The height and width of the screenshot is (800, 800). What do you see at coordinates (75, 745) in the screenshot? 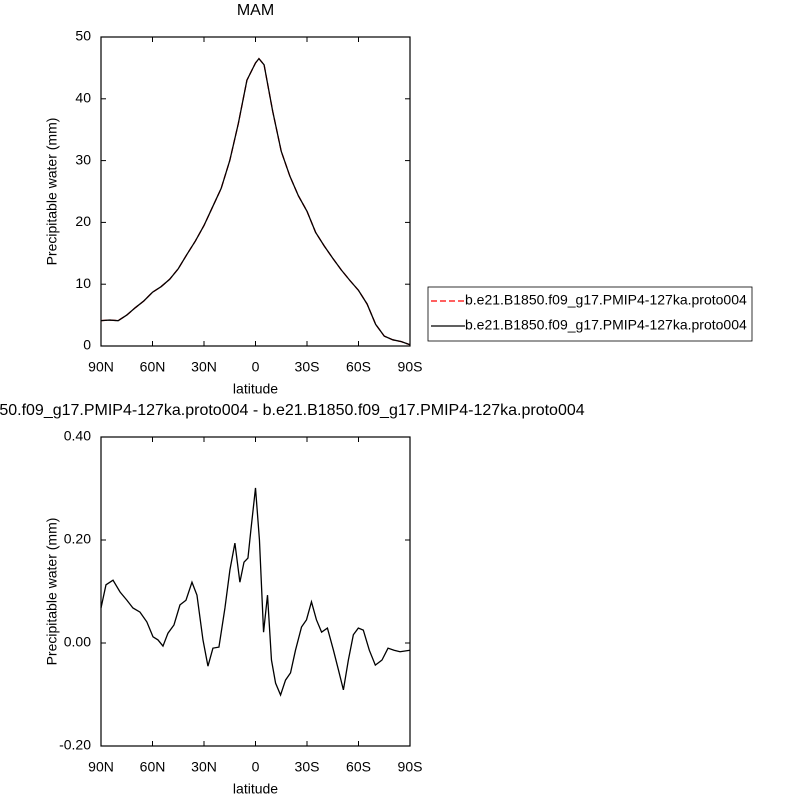
I see `y-tick-label: -0.20` at bounding box center [75, 745].